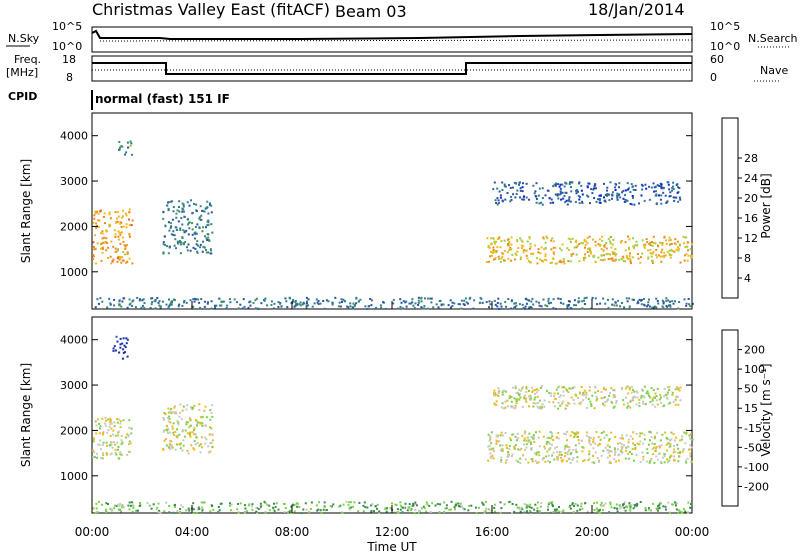 The image size is (800, 554). What do you see at coordinates (396, 40) in the screenshot?
I see `nsearch-trace` at bounding box center [396, 40].